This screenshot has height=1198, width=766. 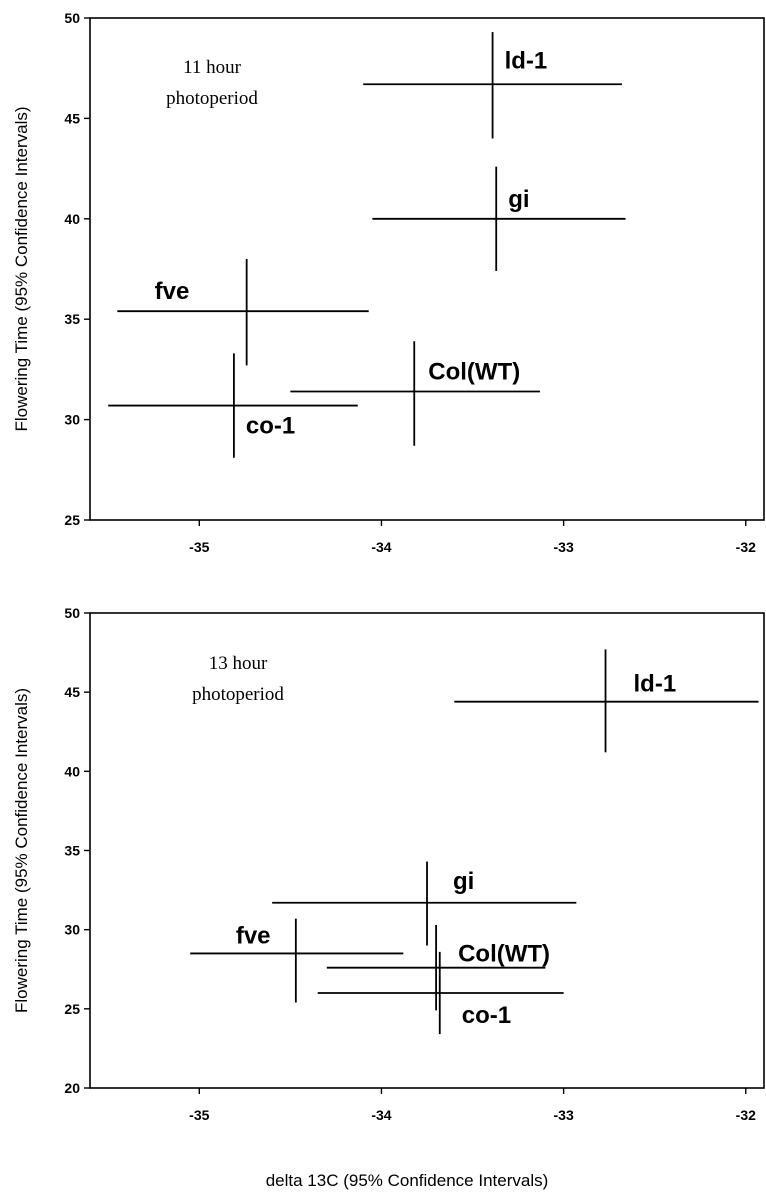 I want to click on photoperiod-annotation: 13 hour, so click(x=238, y=663).